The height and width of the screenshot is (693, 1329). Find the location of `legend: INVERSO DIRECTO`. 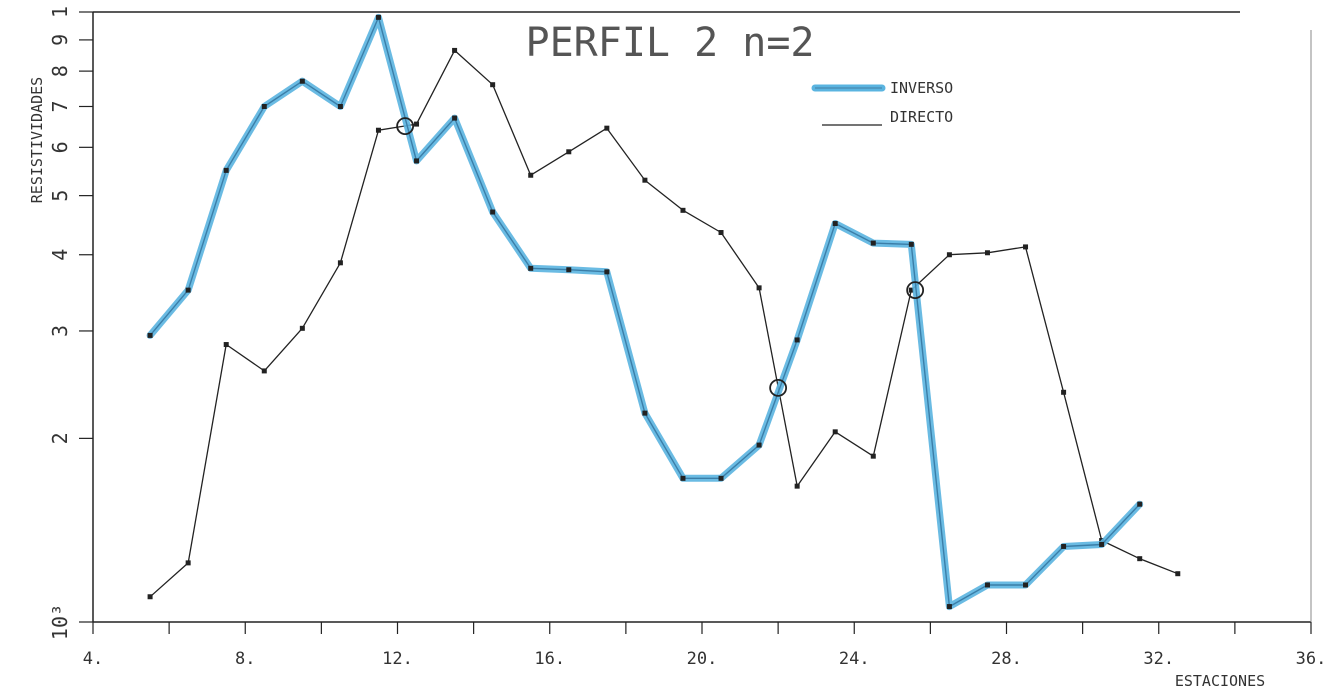

legend: INVERSO DIRECTO is located at coordinates (882, 102).